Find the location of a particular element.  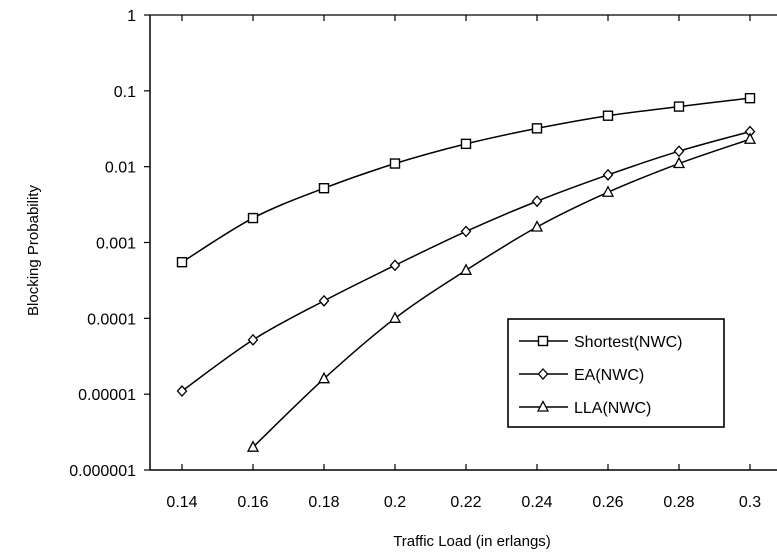

x-tick-label: 0.3 is located at coordinates (750, 502).